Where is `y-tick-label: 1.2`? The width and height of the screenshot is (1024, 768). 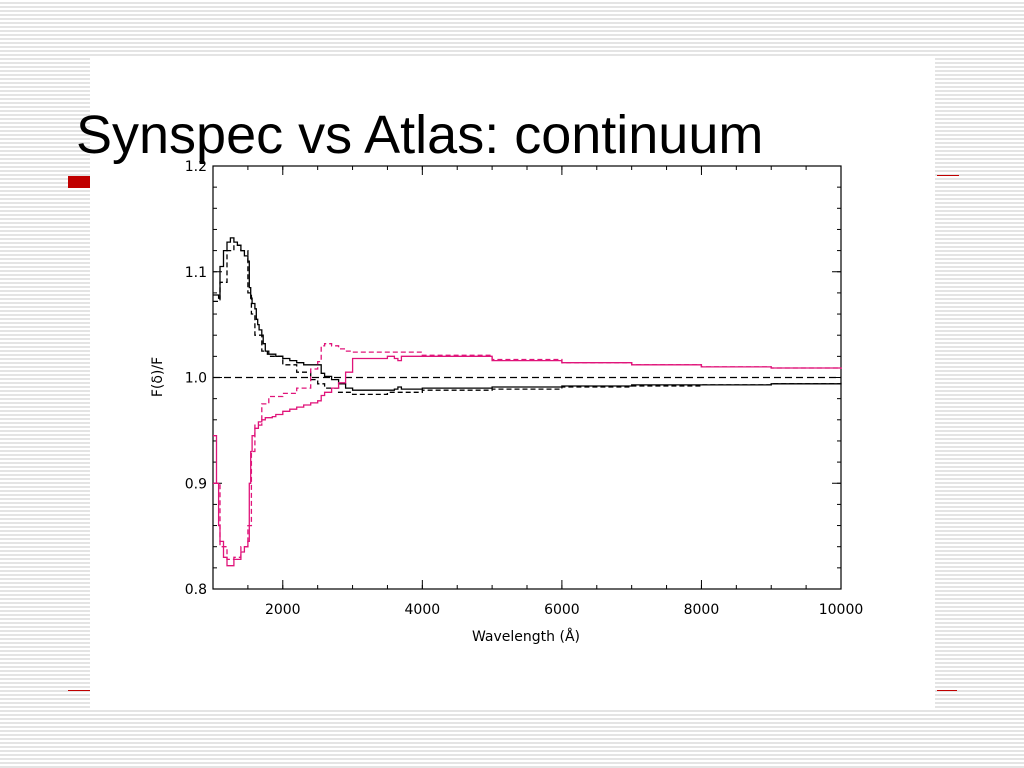 y-tick-label: 1.2 is located at coordinates (196, 167).